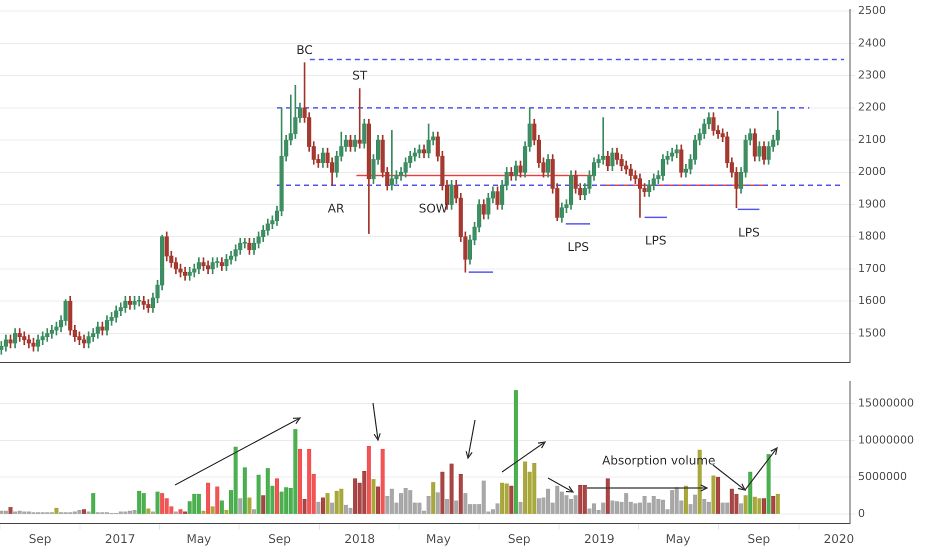 This screenshot has width=932, height=550. What do you see at coordinates (872, 11) in the screenshot?
I see `y-tick-label: 2500` at bounding box center [872, 11].